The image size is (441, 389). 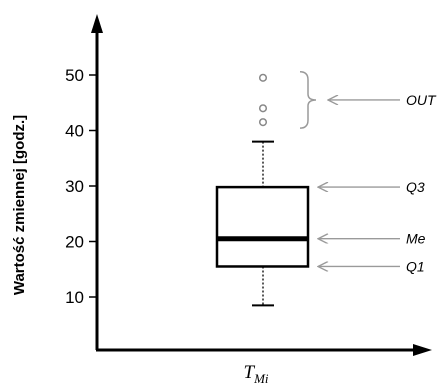 I want to click on x-axis-arrow-icon, so click(x=422, y=350).